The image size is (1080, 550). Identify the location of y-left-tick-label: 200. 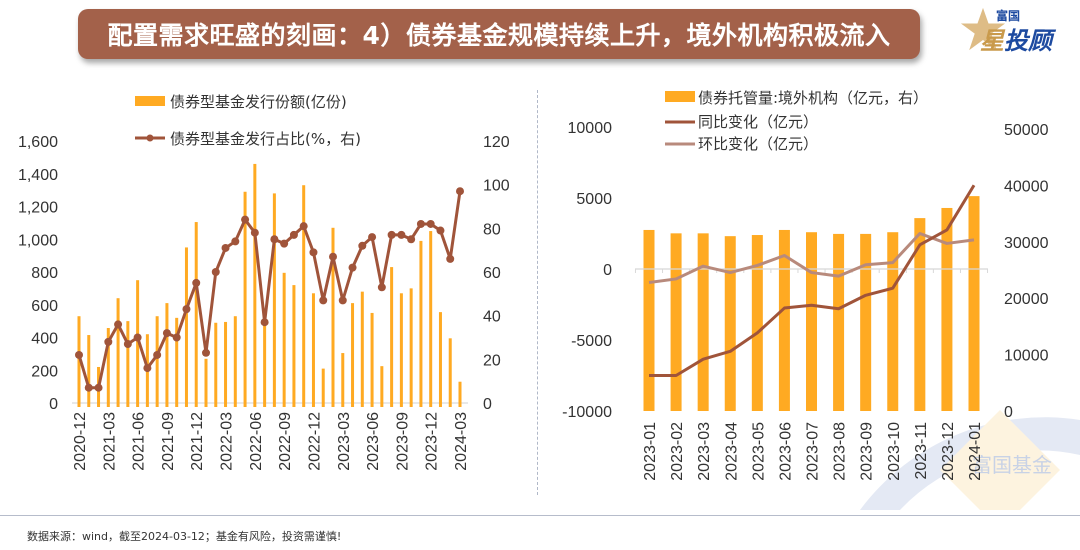
(44, 371).